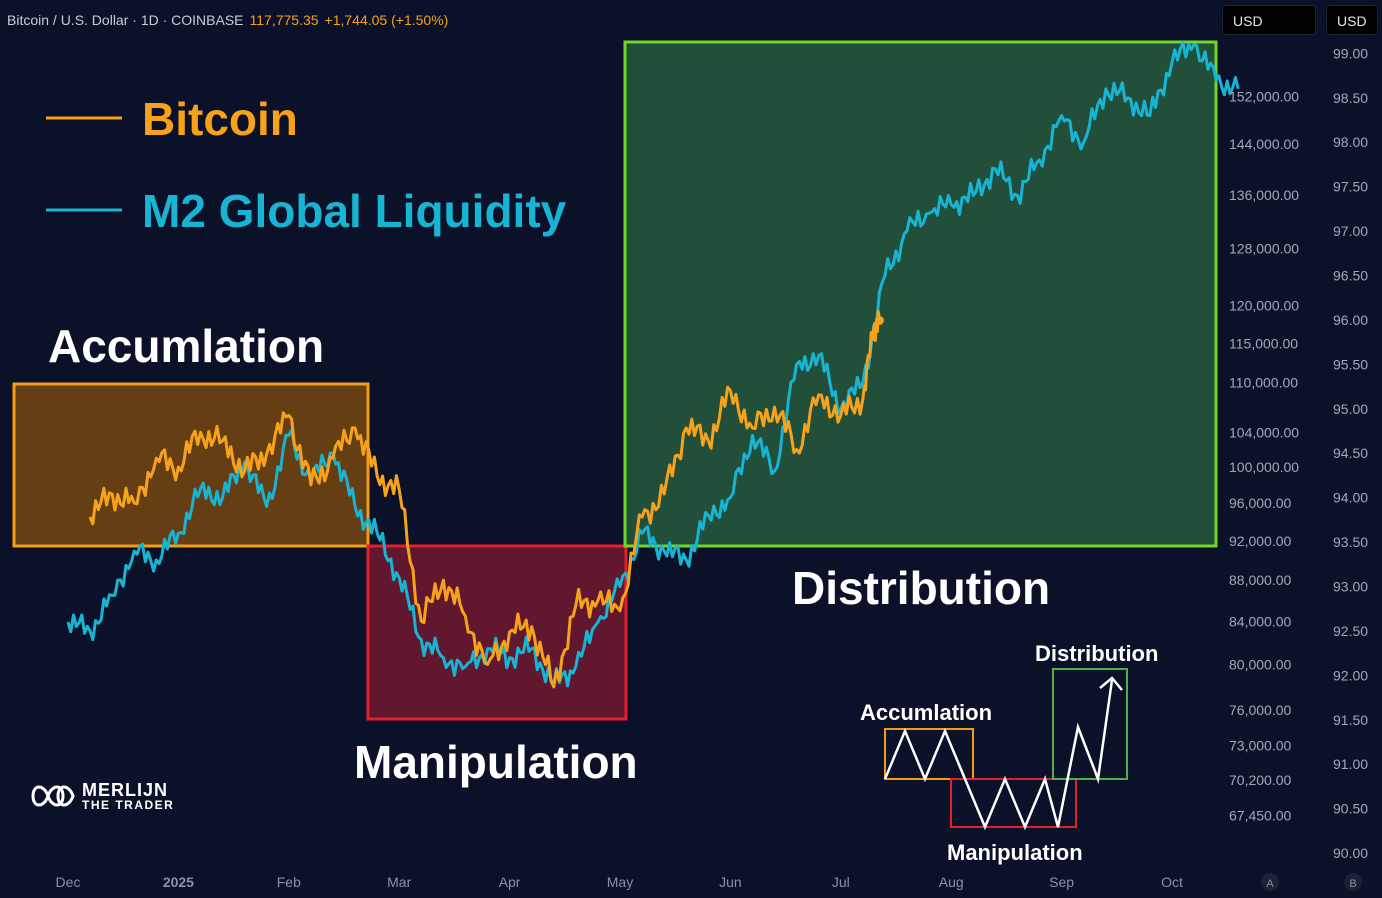 Image resolution: width=1382 pixels, height=898 pixels. What do you see at coordinates (1263, 383) in the screenshot?
I see `btc-axis-tick-label: 110,000.00` at bounding box center [1263, 383].